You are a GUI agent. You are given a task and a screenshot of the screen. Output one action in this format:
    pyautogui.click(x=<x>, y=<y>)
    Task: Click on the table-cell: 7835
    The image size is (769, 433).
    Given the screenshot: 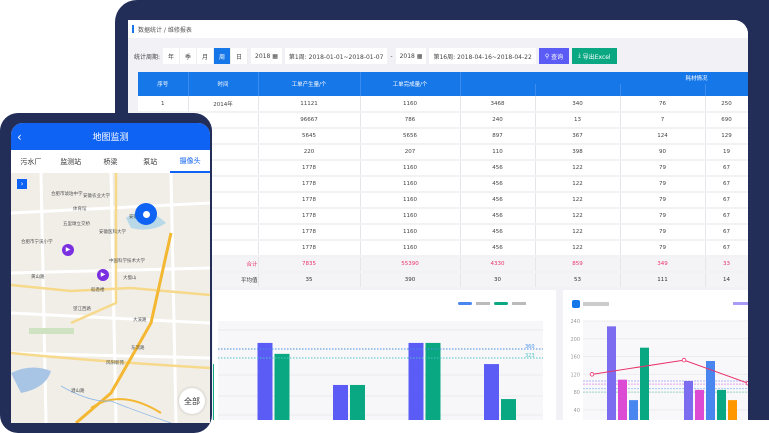 What is the action you would take?
    pyautogui.click(x=309, y=264)
    